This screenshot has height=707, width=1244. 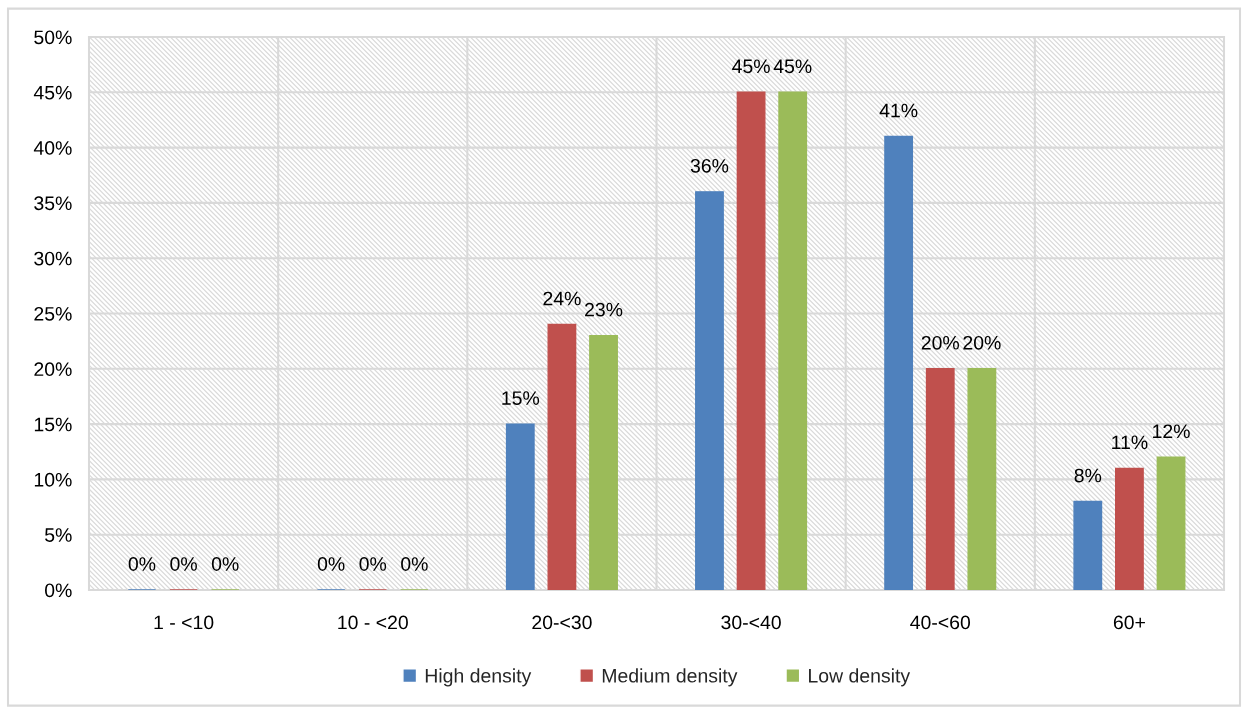 I want to click on data-label: 12%, so click(x=1171, y=431).